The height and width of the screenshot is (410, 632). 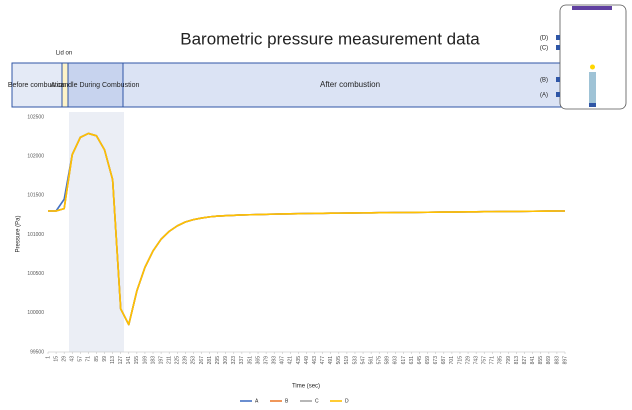 What do you see at coordinates (355, 360) in the screenshot?
I see `x-tick-label: 533` at bounding box center [355, 360].